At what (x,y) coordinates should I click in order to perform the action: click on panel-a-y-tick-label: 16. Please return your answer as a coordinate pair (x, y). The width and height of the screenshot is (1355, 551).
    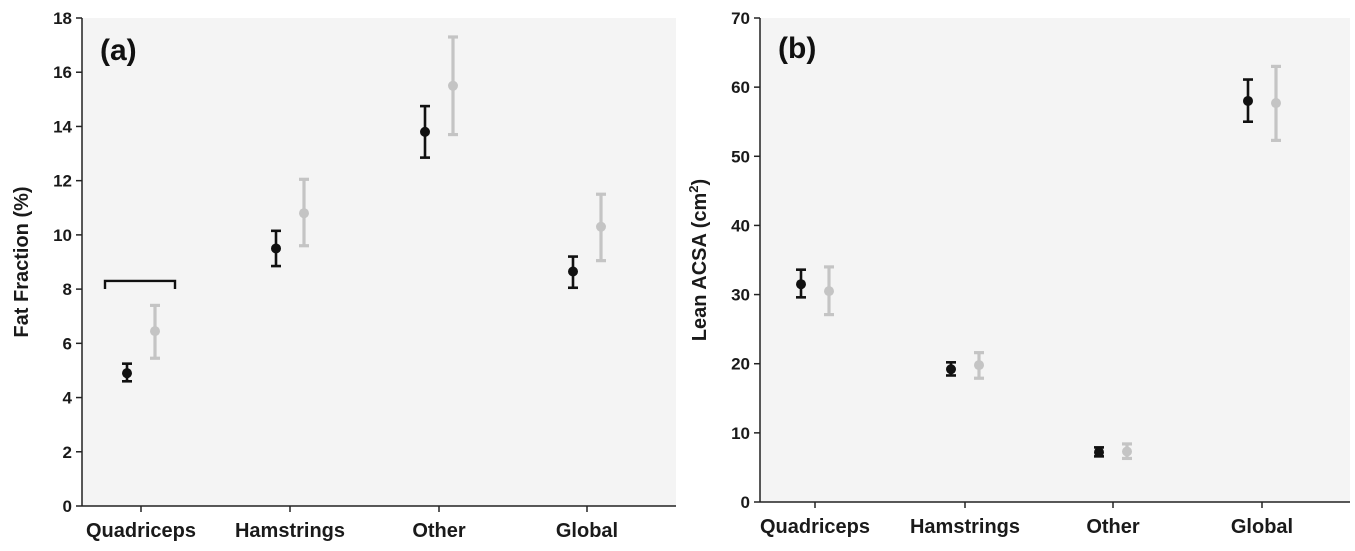
    Looking at the image, I should click on (62, 72).